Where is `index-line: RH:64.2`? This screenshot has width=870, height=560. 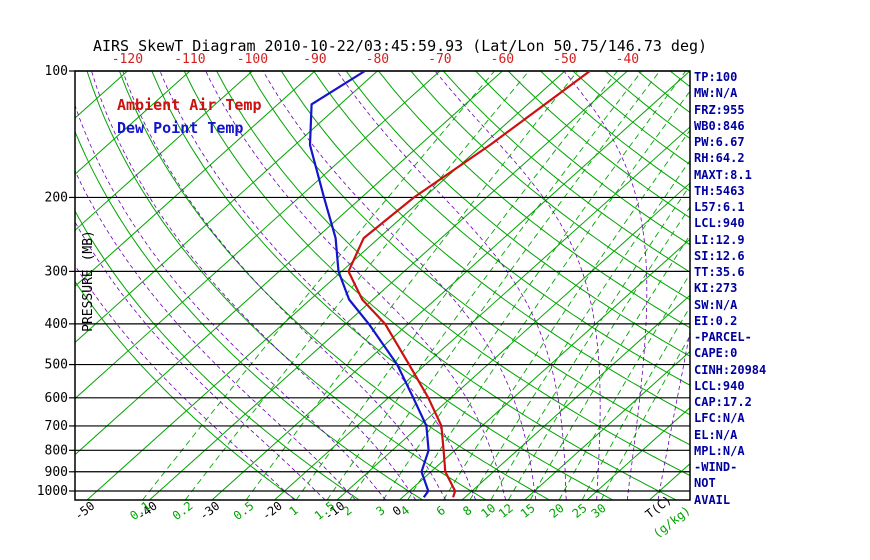 index-line: RH:64.2 is located at coordinates (719, 158).